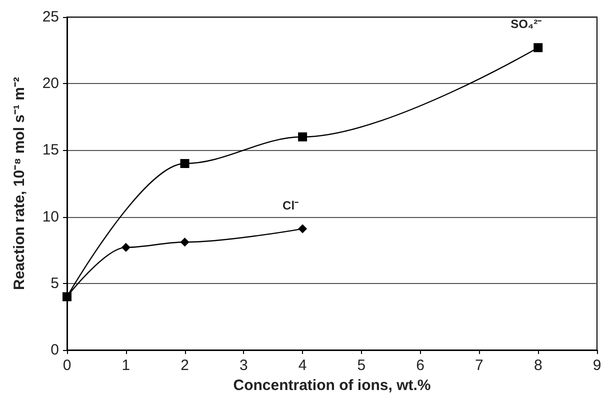 The width and height of the screenshot is (614, 409). I want to click on x-tick-label: 2, so click(184, 365).